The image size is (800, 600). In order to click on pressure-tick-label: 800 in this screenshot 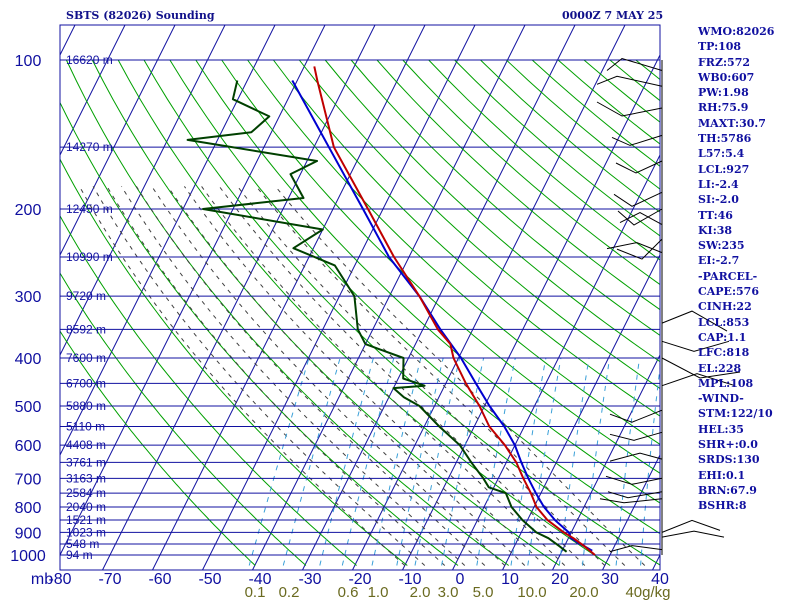, I will do `click(28, 508)`.